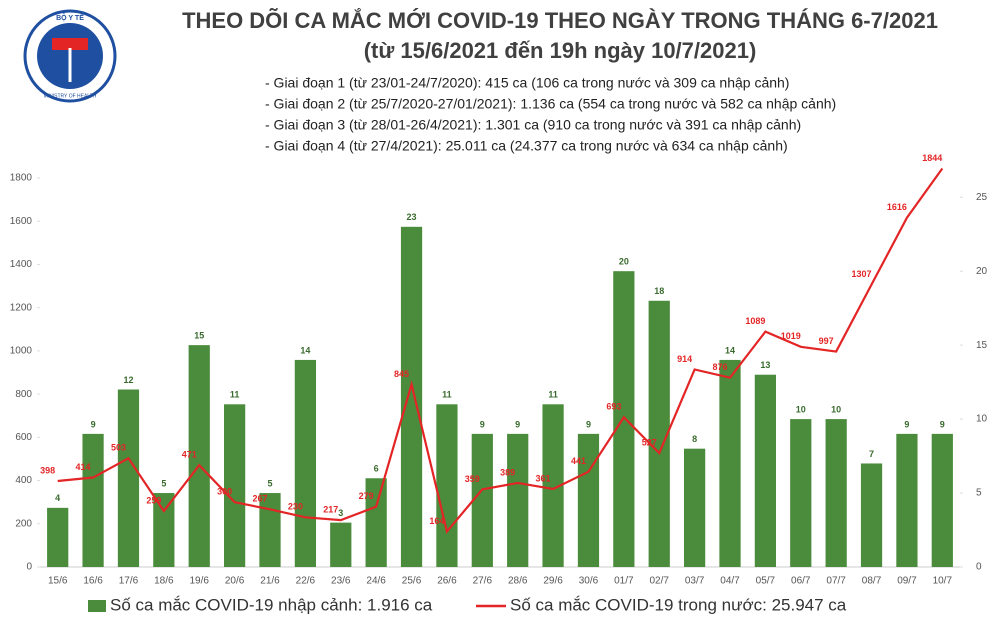 The image size is (1000, 627). What do you see at coordinates (447, 395) in the screenshot?
I see `bar-value-label: 11` at bounding box center [447, 395].